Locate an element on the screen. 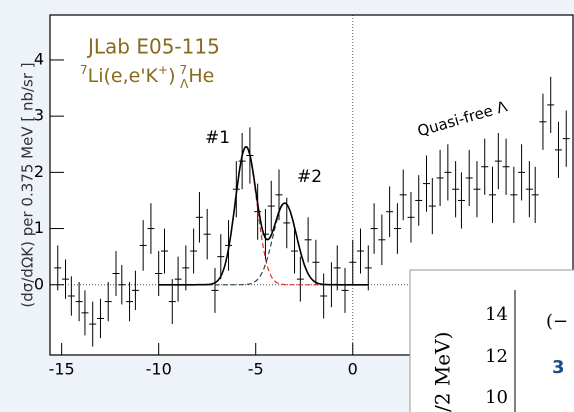 The image size is (574, 412). x-tick-label: -15 is located at coordinates (62, 369).